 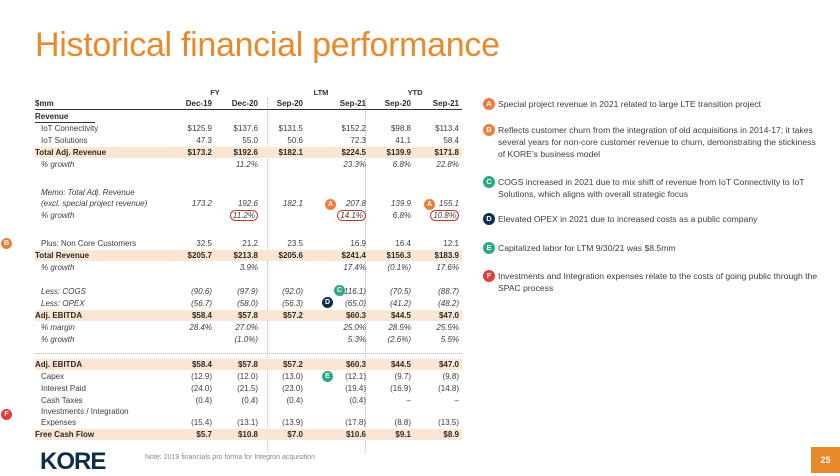 I want to click on cell: $156.3, so click(x=398, y=255).